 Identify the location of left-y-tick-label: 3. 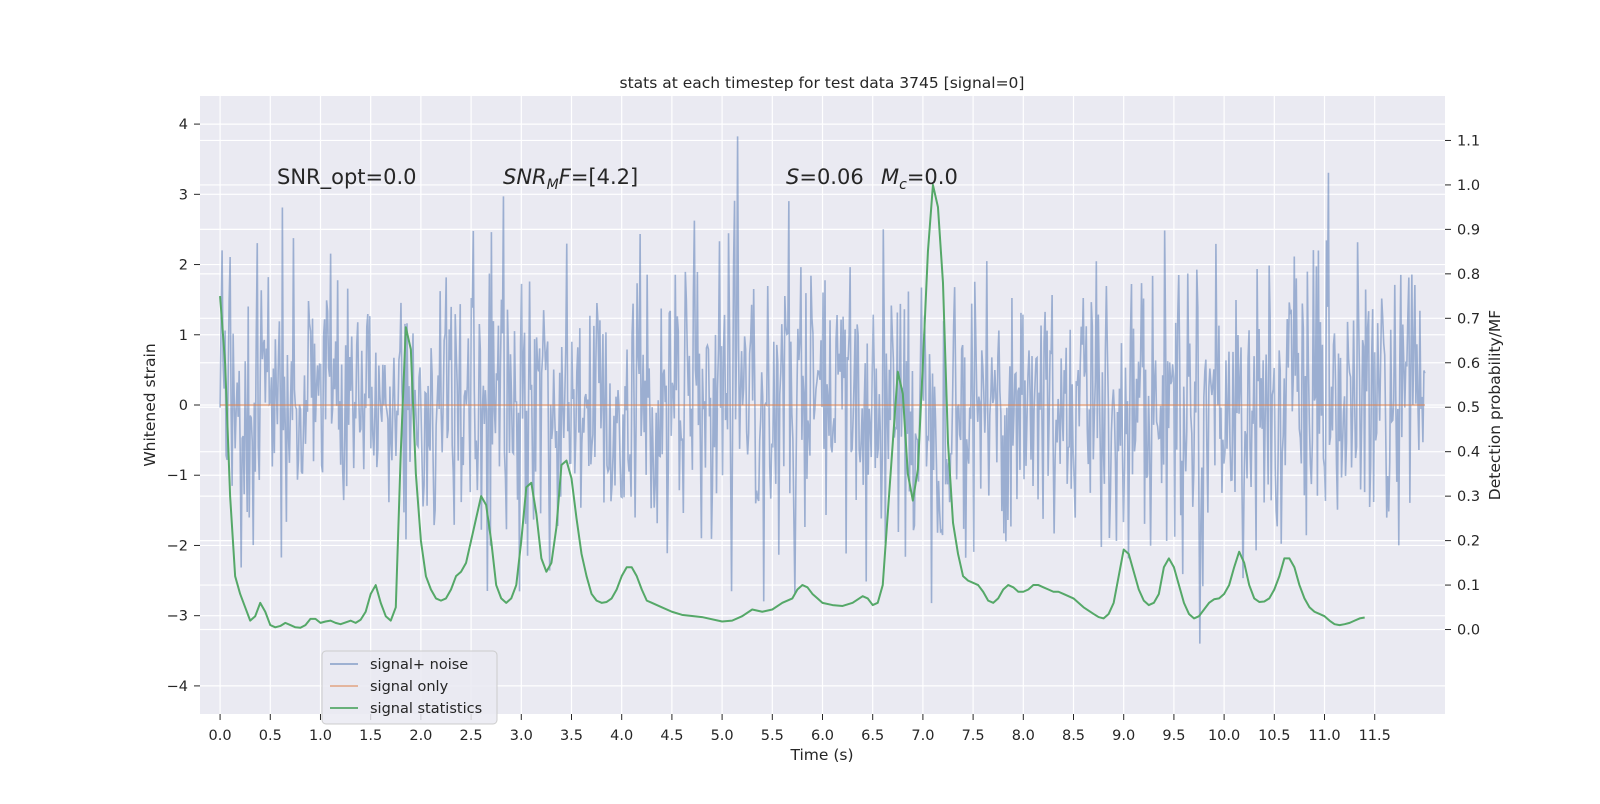
(183, 195).